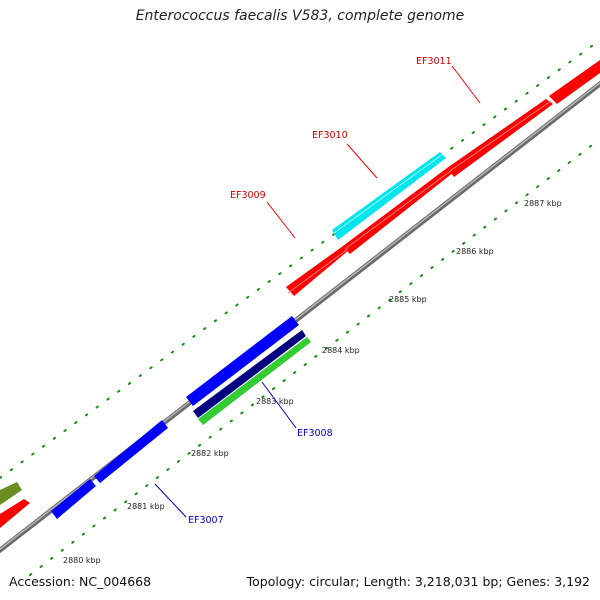 The image size is (600, 600). I want to click on kbp-label: 2886 kbp, so click(475, 251).